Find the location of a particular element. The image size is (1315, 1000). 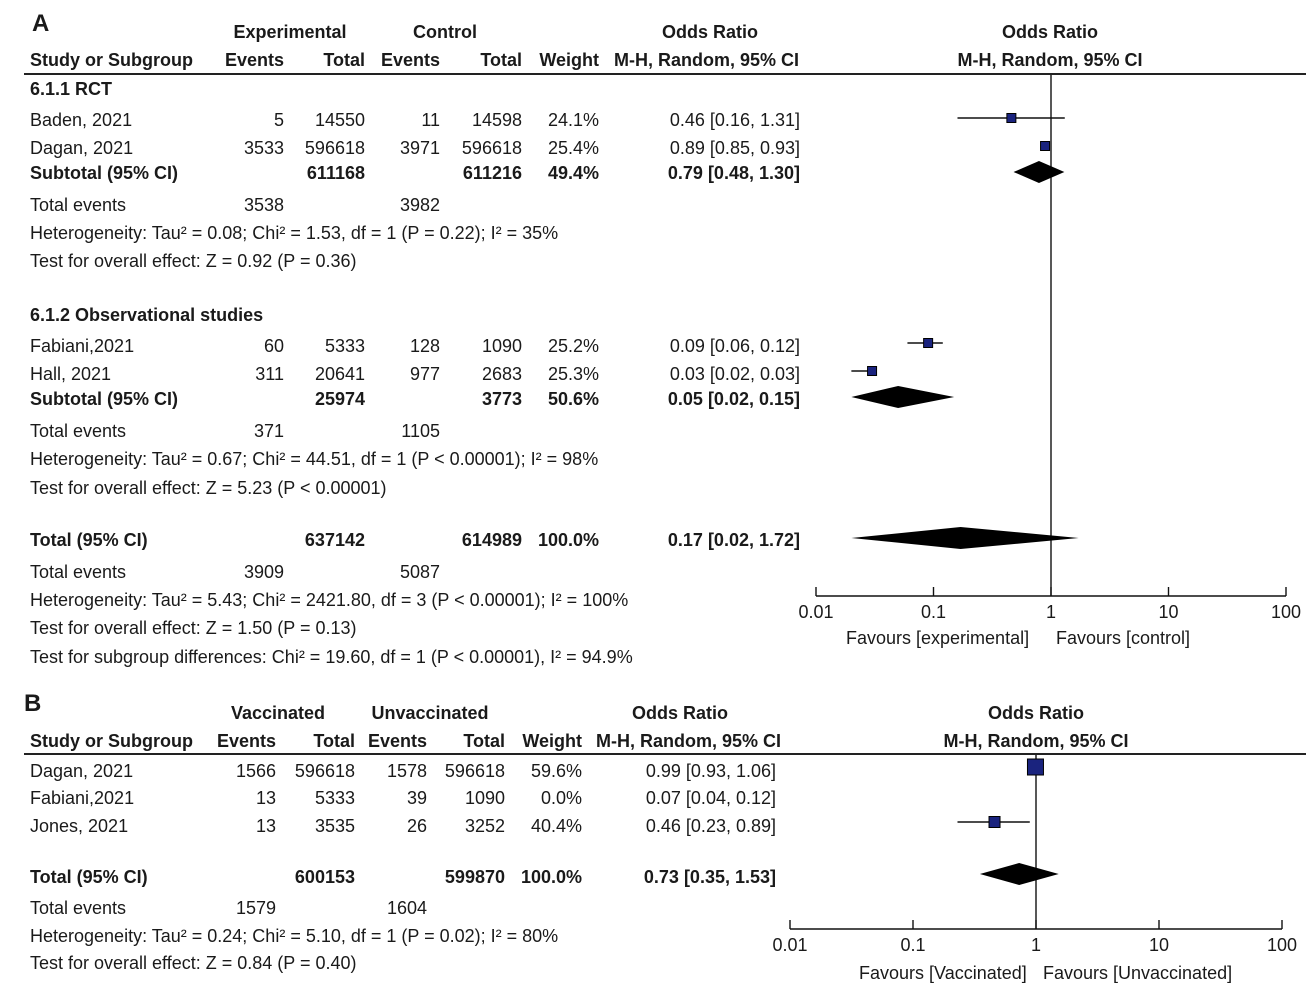

a-total-weight: 100.0% is located at coordinates (568, 540).